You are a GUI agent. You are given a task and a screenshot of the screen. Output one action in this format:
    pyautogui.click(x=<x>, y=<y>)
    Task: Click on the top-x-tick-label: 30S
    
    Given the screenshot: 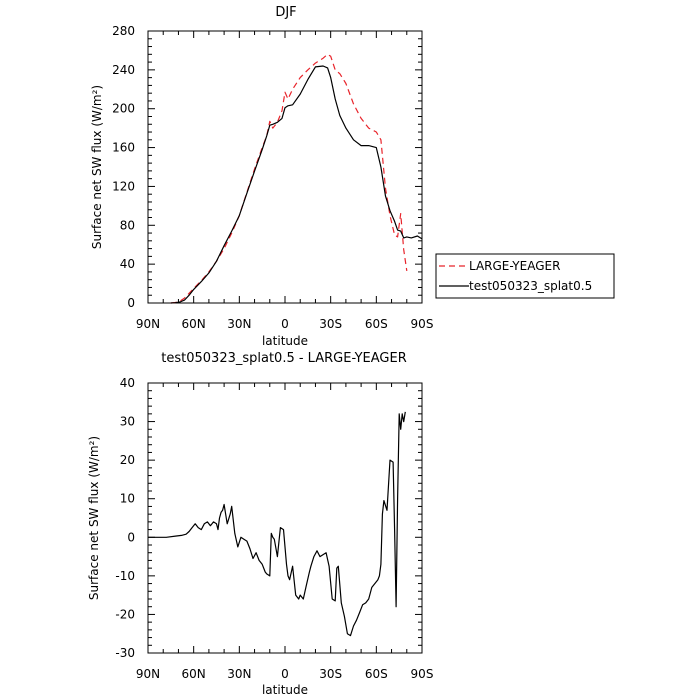 What is the action you would take?
    pyautogui.click(x=330, y=324)
    